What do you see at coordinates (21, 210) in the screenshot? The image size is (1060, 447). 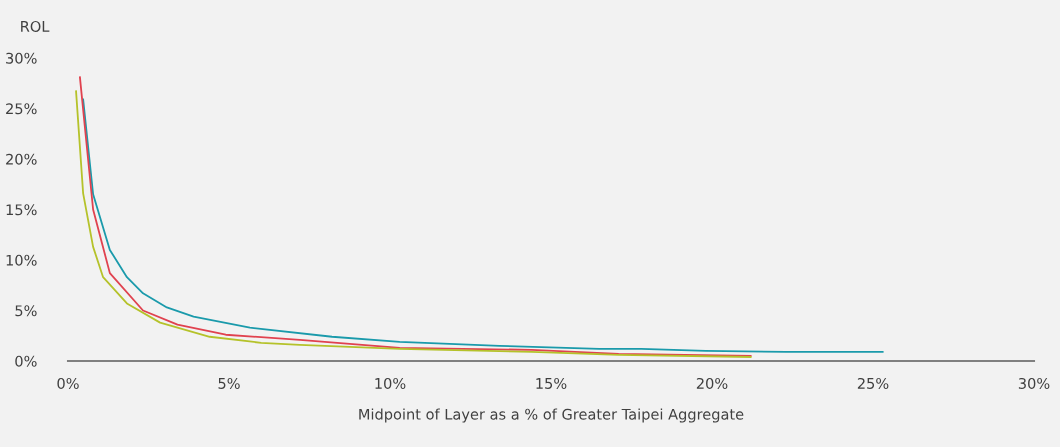 I see `y-tick-label: 15%` at bounding box center [21, 210].